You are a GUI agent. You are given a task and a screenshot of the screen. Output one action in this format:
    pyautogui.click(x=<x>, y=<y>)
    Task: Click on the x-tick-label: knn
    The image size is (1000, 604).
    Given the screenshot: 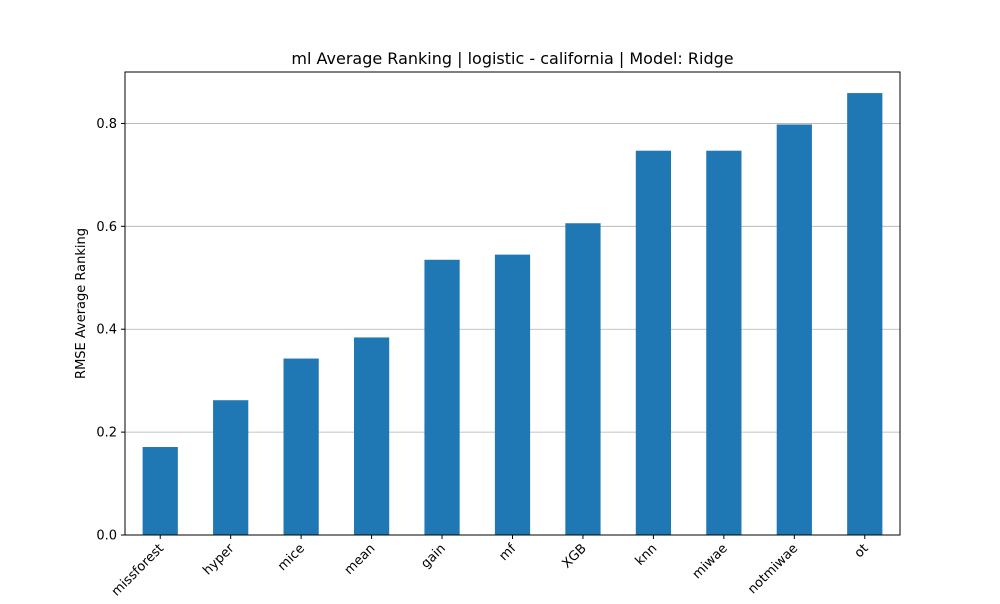 What is the action you would take?
    pyautogui.click(x=647, y=555)
    